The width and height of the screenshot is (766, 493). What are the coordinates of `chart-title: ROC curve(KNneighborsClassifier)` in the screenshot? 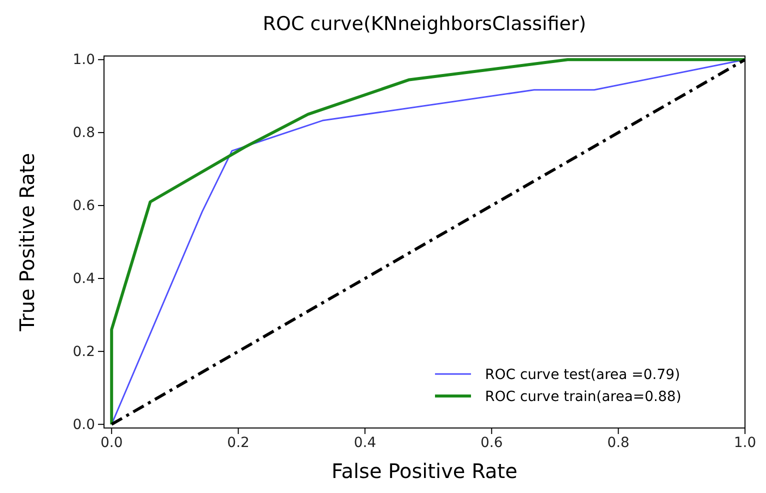 It's located at (424, 24).